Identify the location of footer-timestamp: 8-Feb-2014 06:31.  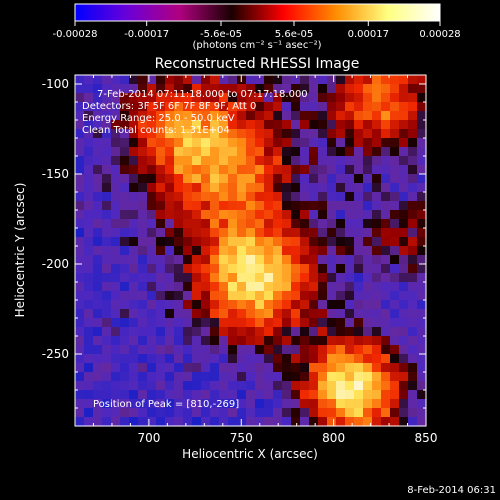
(451, 490).